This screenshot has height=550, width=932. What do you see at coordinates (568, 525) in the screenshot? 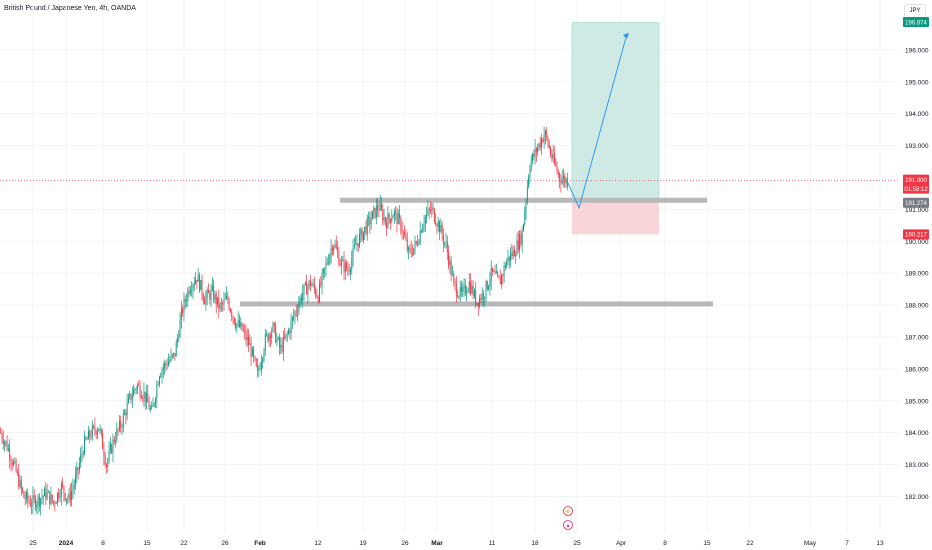
I see `earnings-icon` at bounding box center [568, 525].